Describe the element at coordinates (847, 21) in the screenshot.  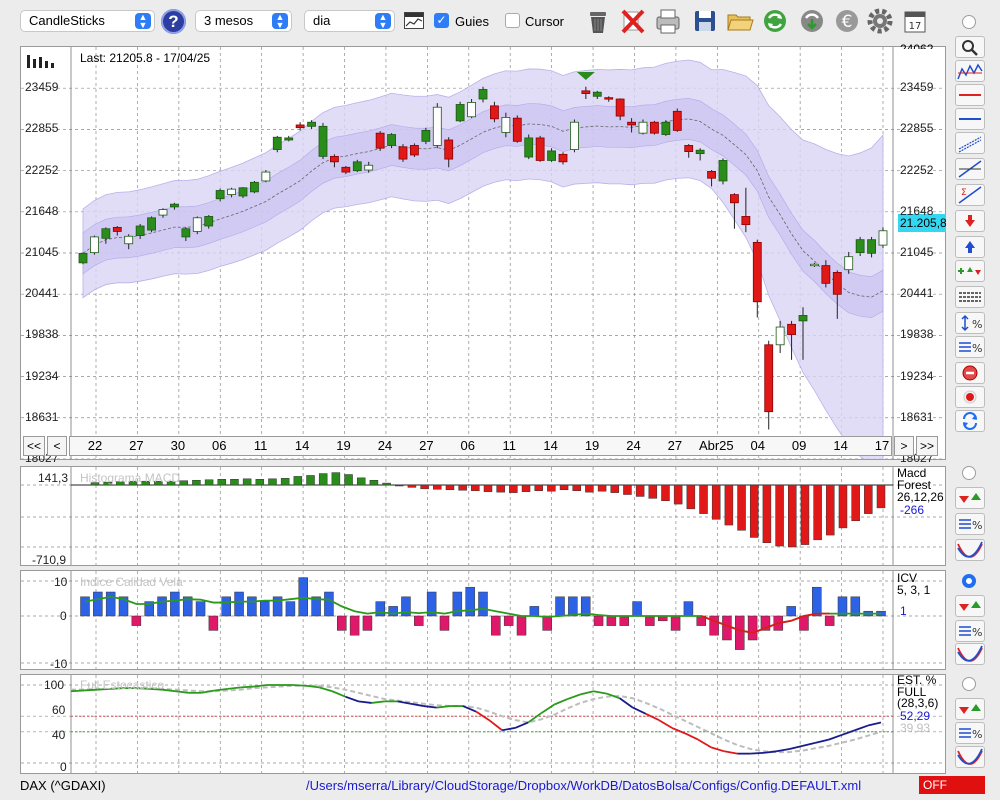
I see `euro-icon: €` at that location.